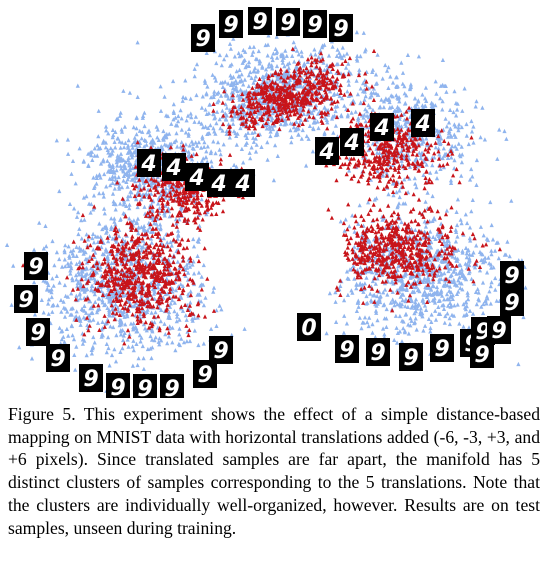 The height and width of the screenshot is (585, 548). I want to click on thumbnail-digit: 0, so click(308, 328).